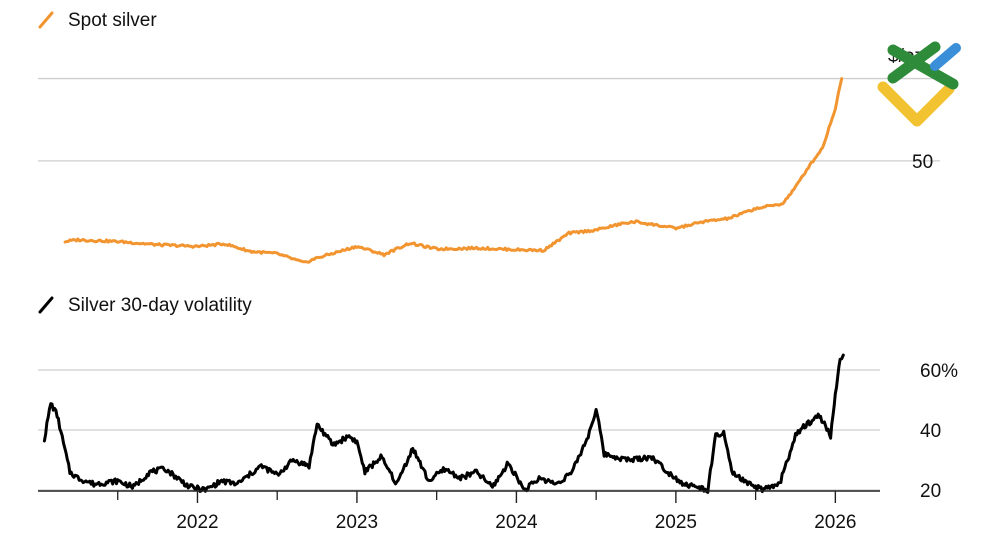 The height and width of the screenshot is (545, 1000). What do you see at coordinates (939, 371) in the screenshot?
I see `y-tick-label: 60%` at bounding box center [939, 371].